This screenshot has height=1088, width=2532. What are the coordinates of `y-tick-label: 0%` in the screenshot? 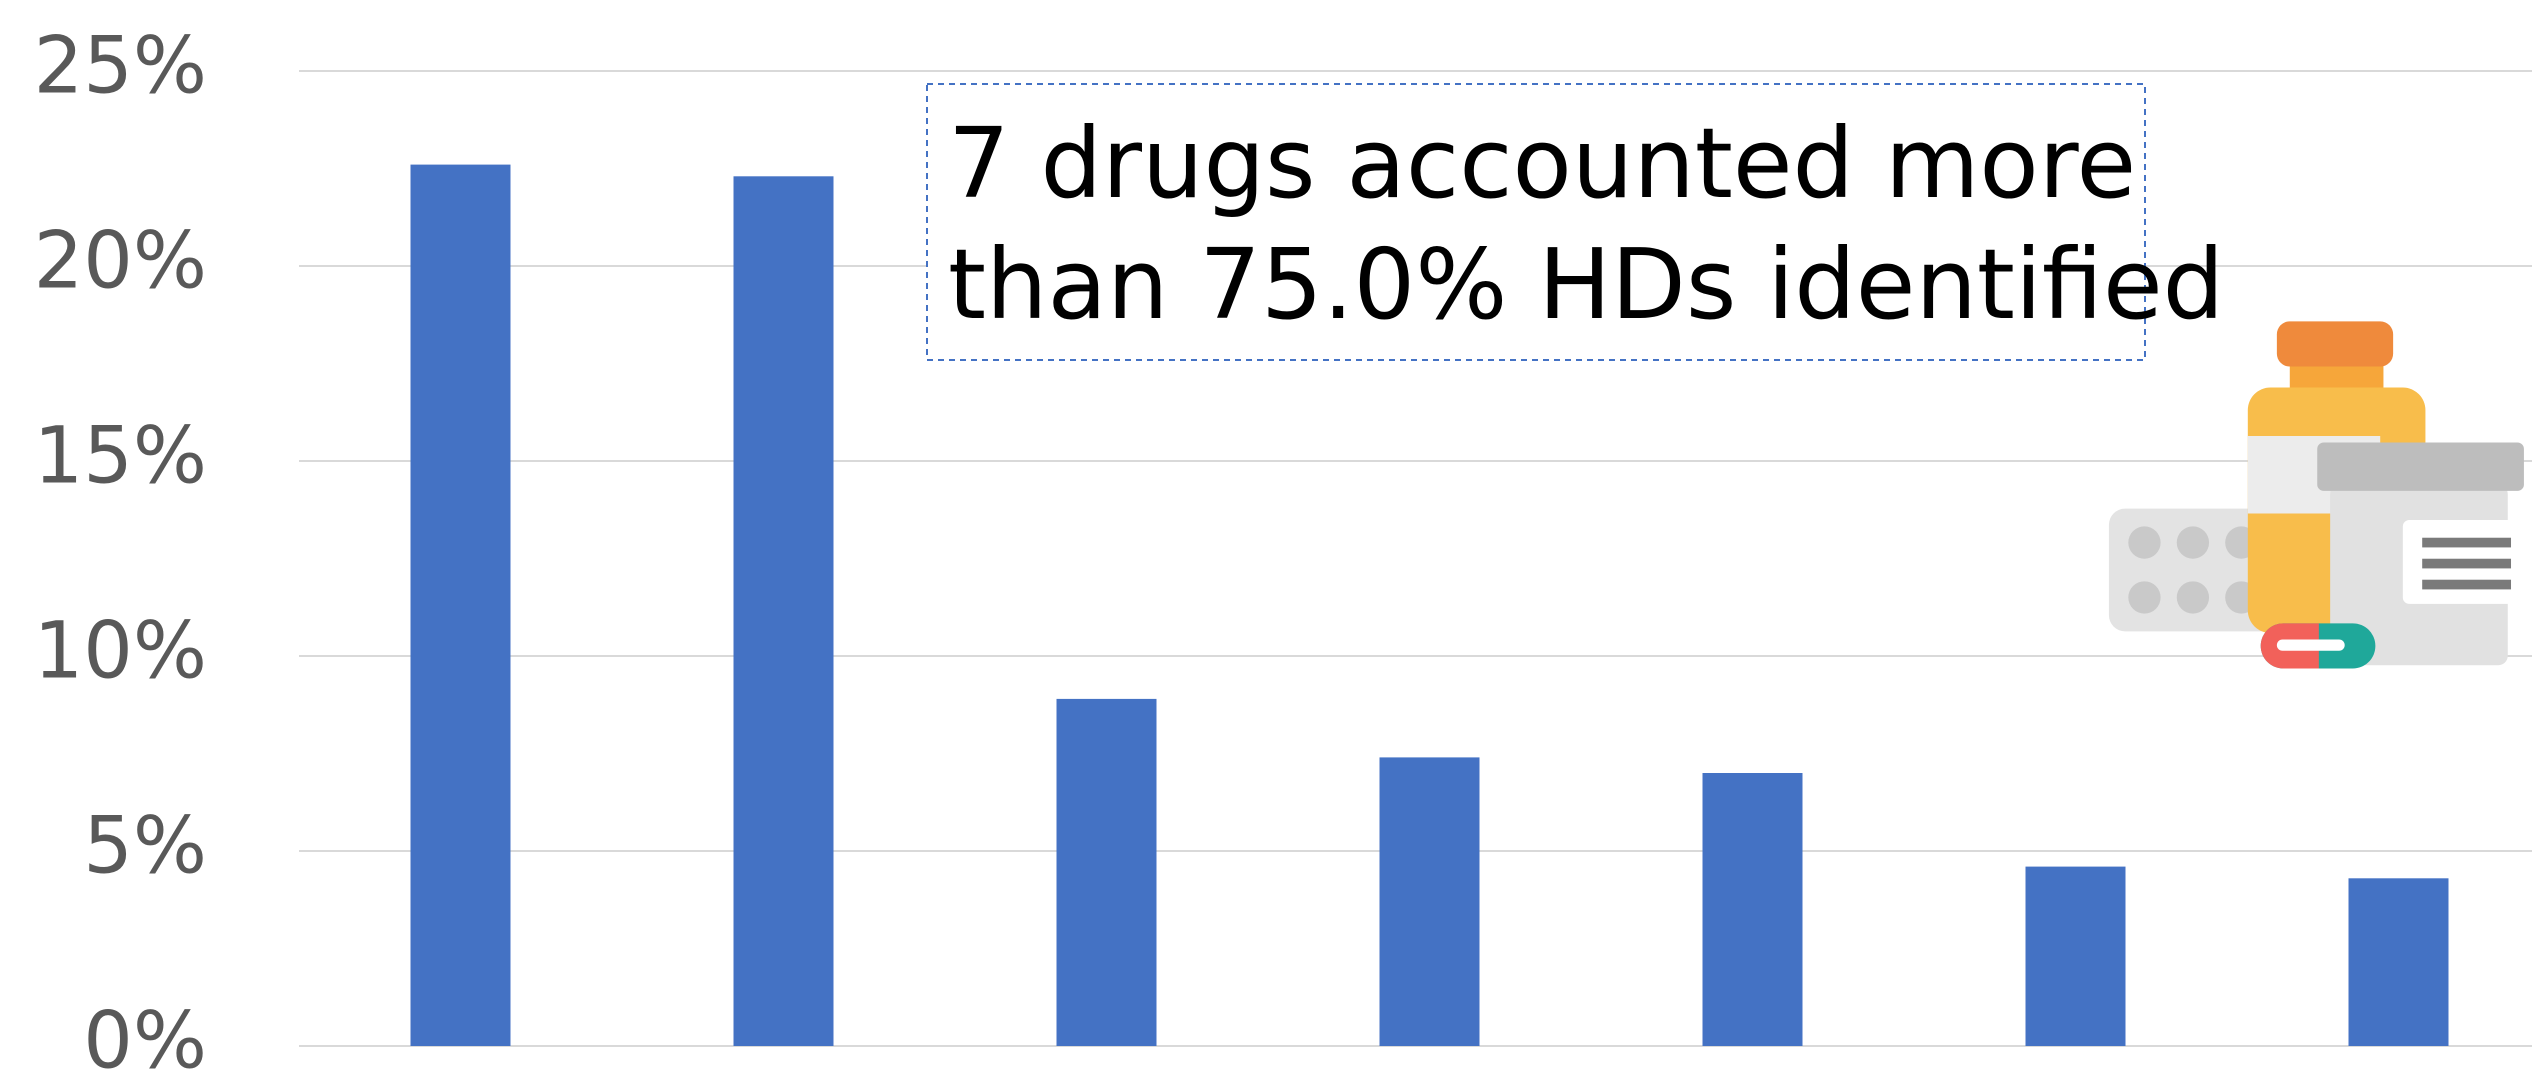 It's located at (145, 1041).